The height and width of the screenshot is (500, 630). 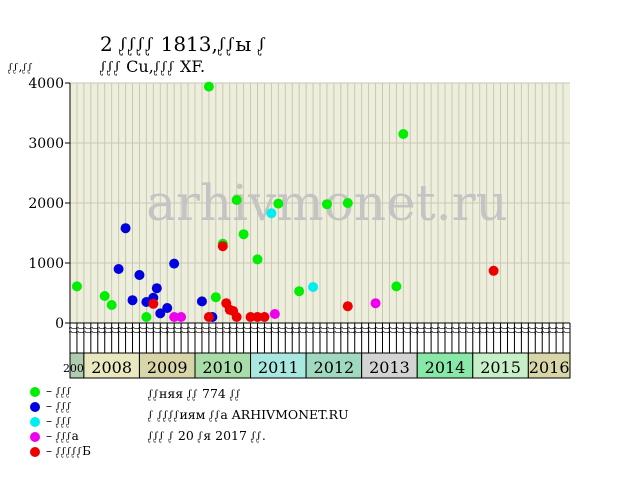 I want to click on year-label: 2015, so click(x=500, y=367).